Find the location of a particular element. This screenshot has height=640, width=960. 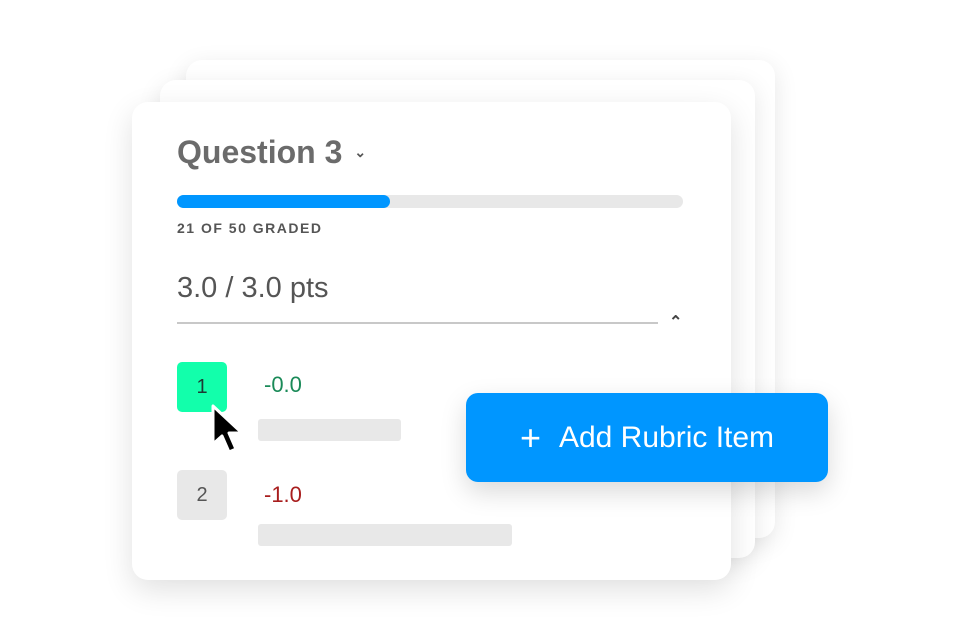

graded-count: 21 OF 50 GRADED is located at coordinates (250, 228).